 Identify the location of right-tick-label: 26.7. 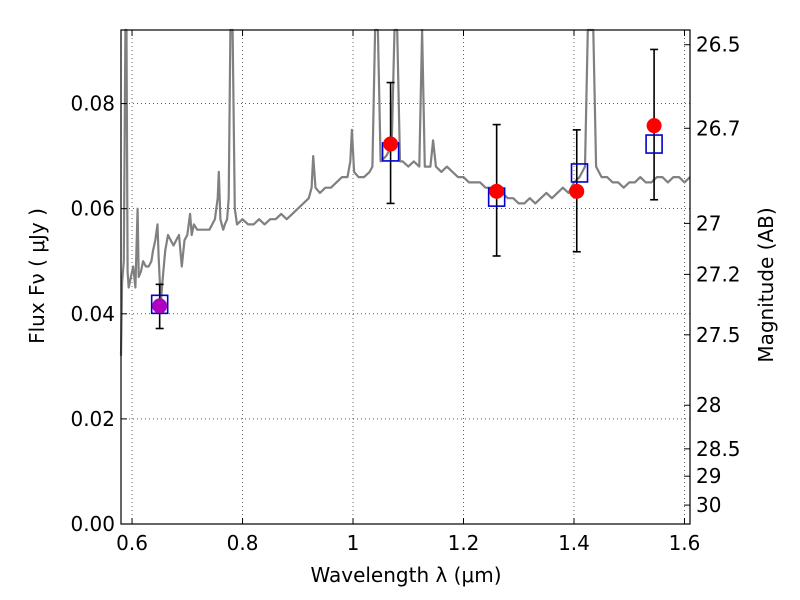
(718, 128).